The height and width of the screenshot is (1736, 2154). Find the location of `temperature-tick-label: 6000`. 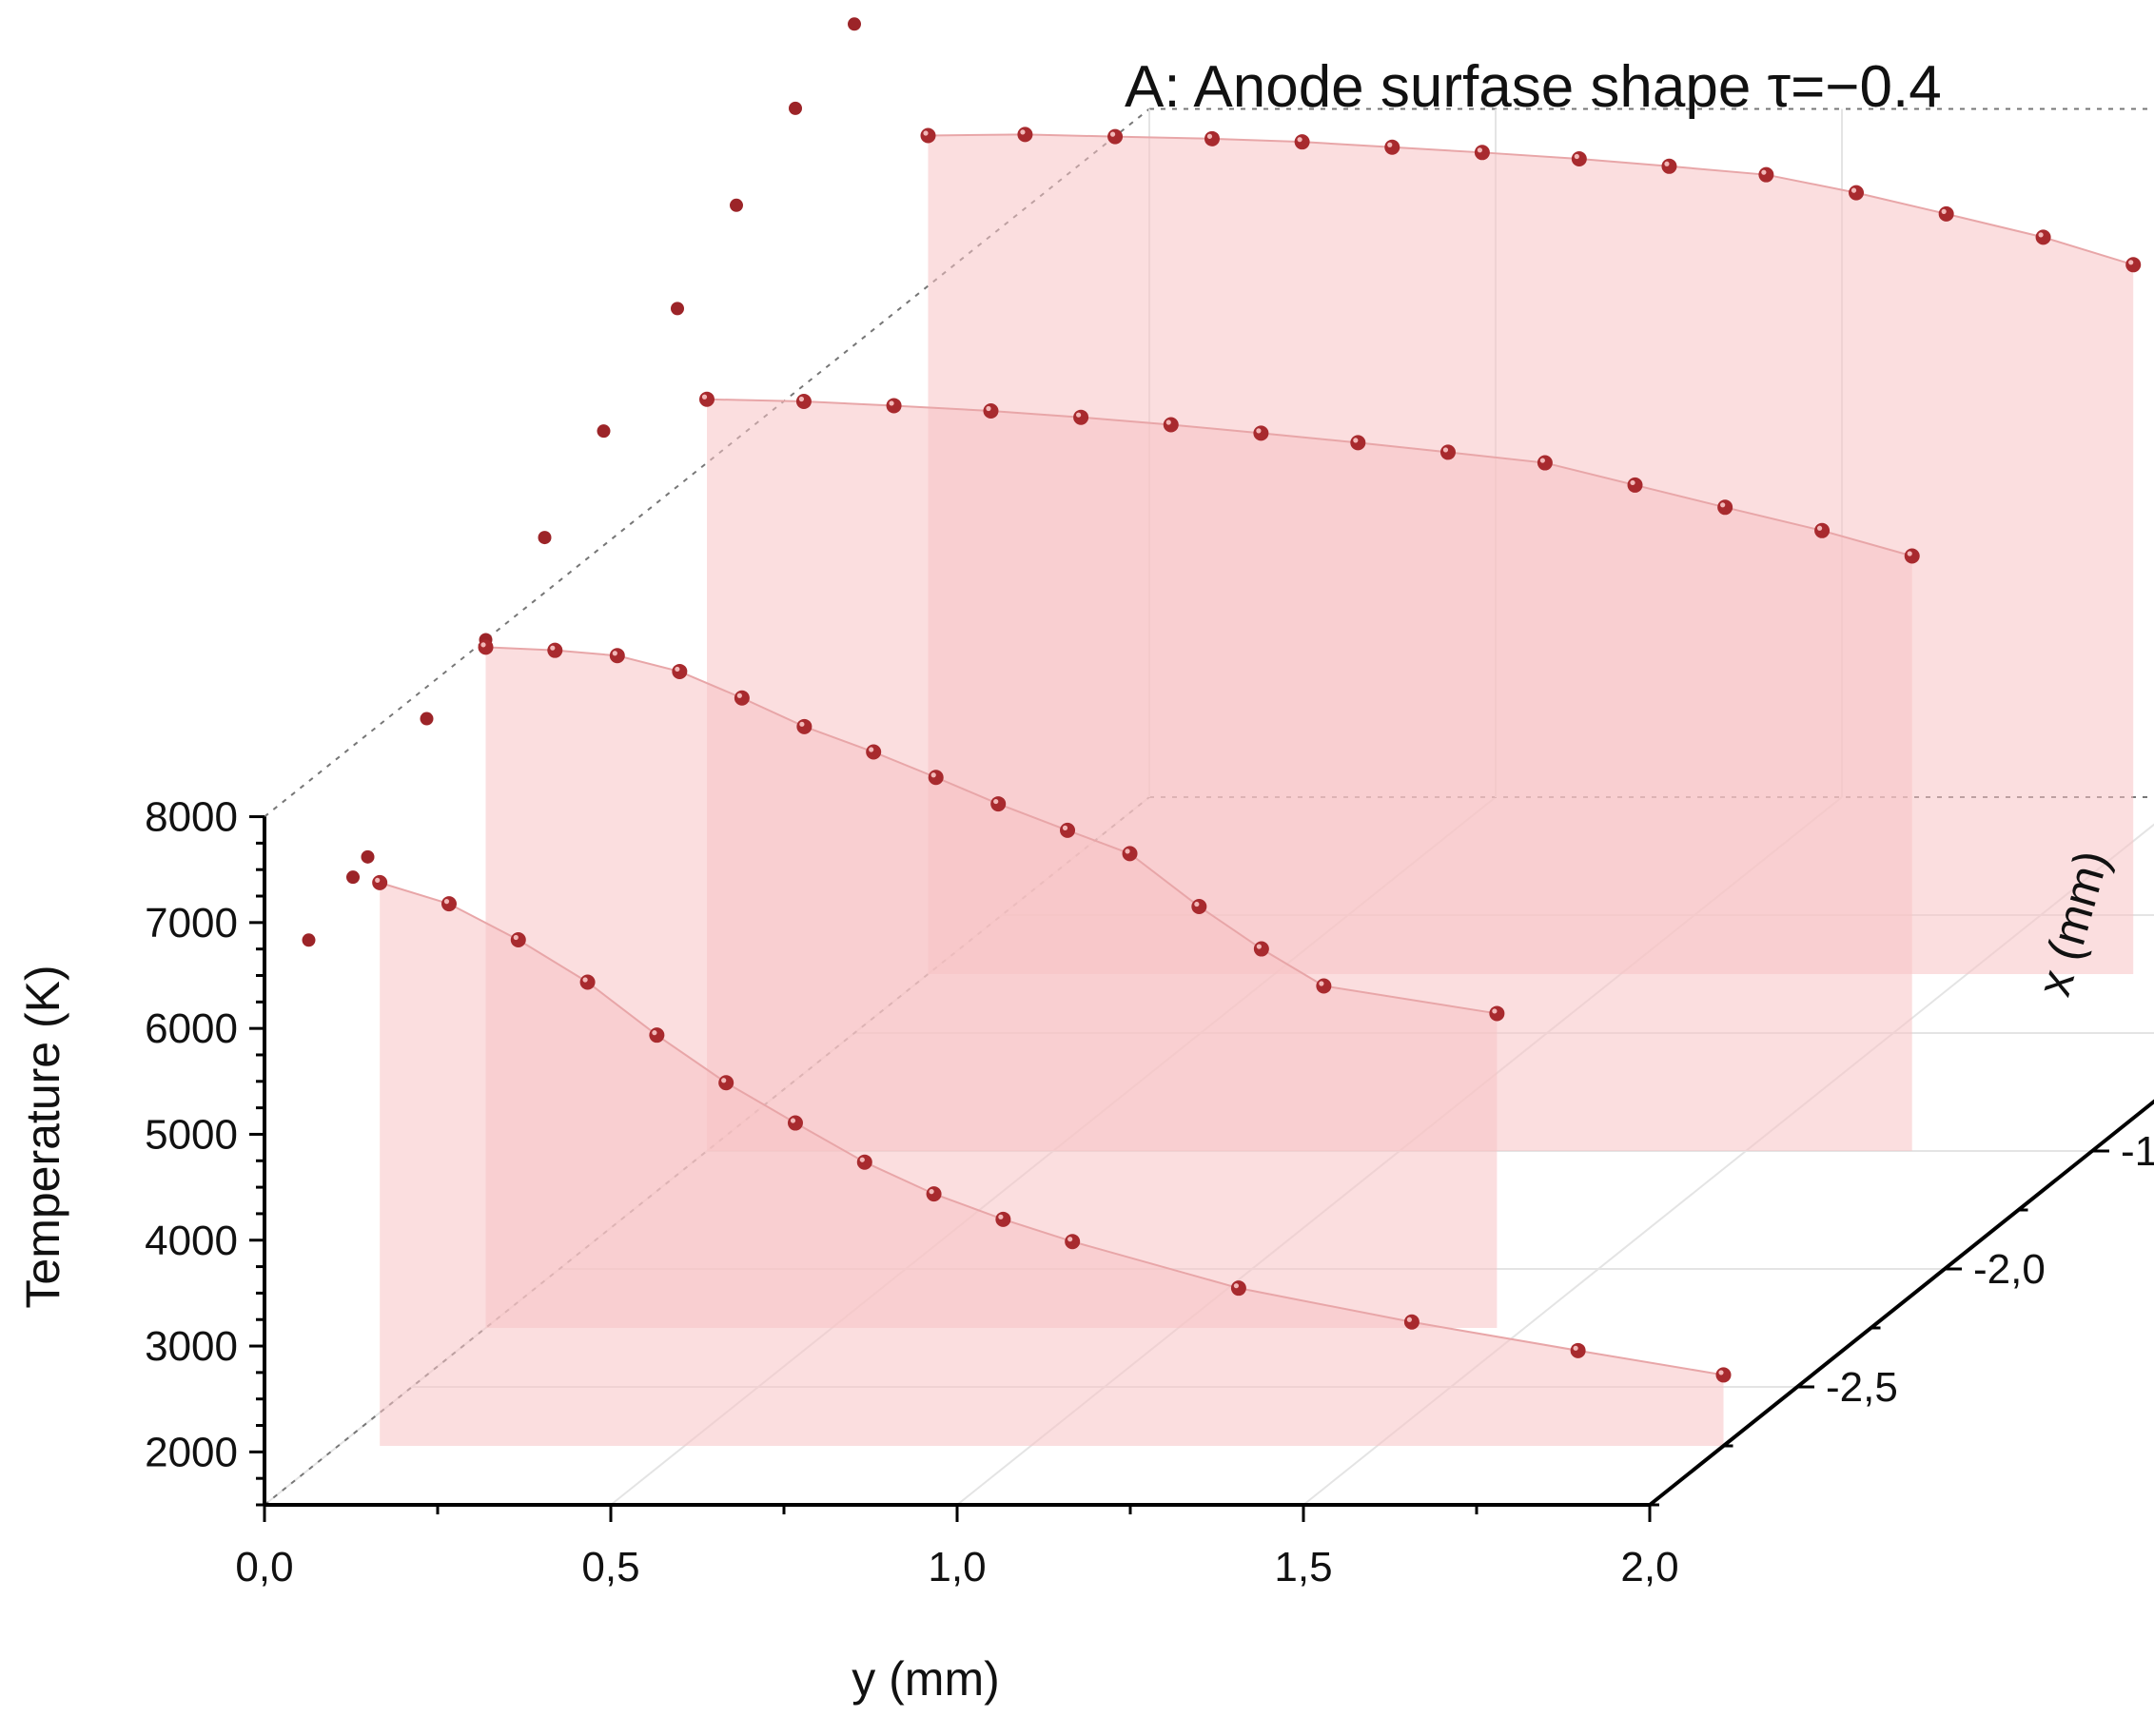

temperature-tick-label: 6000 is located at coordinates (191, 1029).